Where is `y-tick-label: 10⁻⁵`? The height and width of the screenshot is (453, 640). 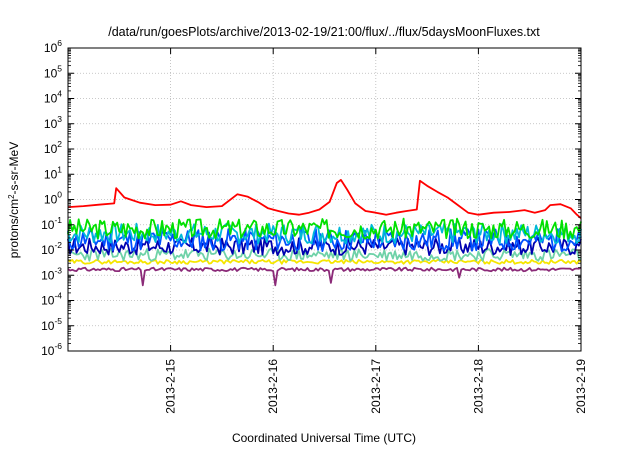
y-tick-label: 10⁻⁵ is located at coordinates (51, 324).